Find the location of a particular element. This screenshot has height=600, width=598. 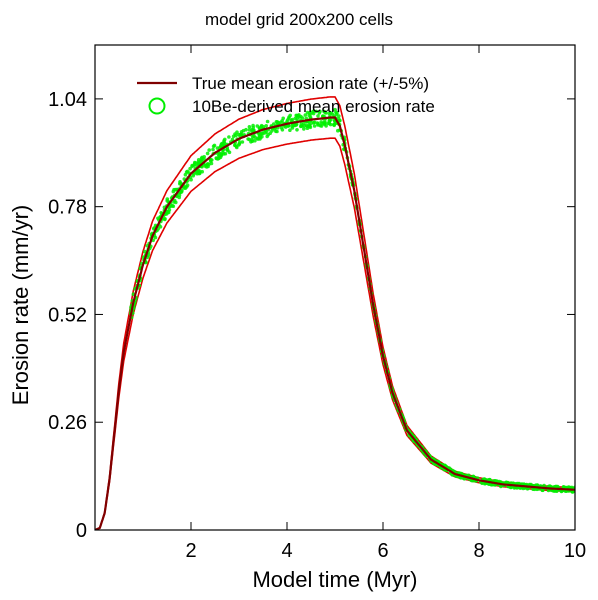

x-tick-label: 10 is located at coordinates (575, 551).